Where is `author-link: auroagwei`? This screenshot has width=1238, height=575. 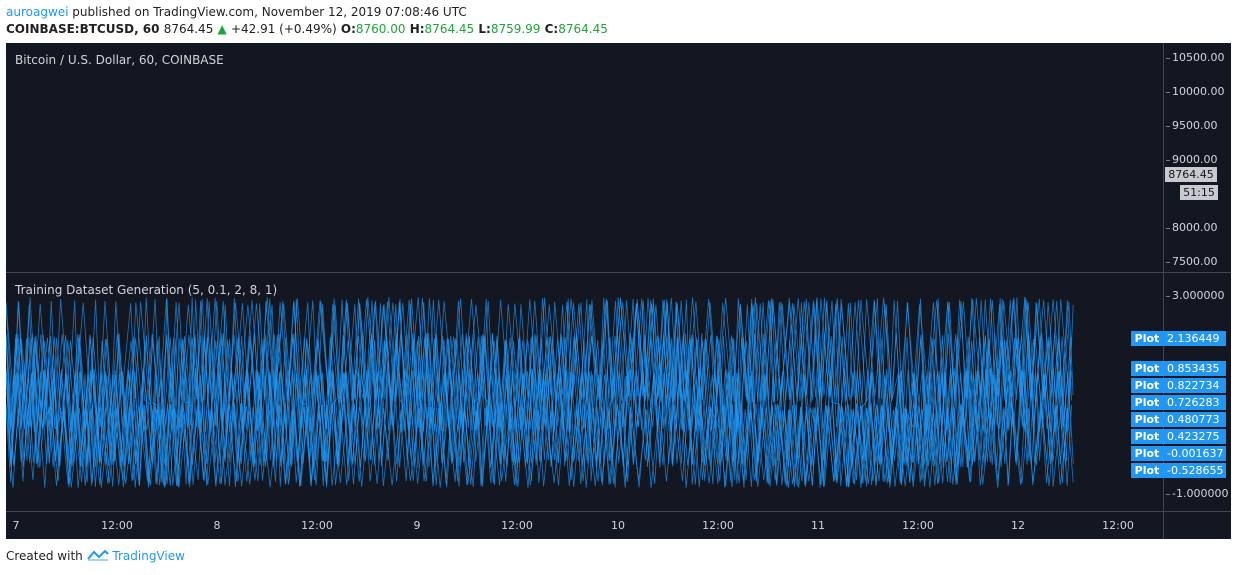 author-link: auroagwei is located at coordinates (37, 12).